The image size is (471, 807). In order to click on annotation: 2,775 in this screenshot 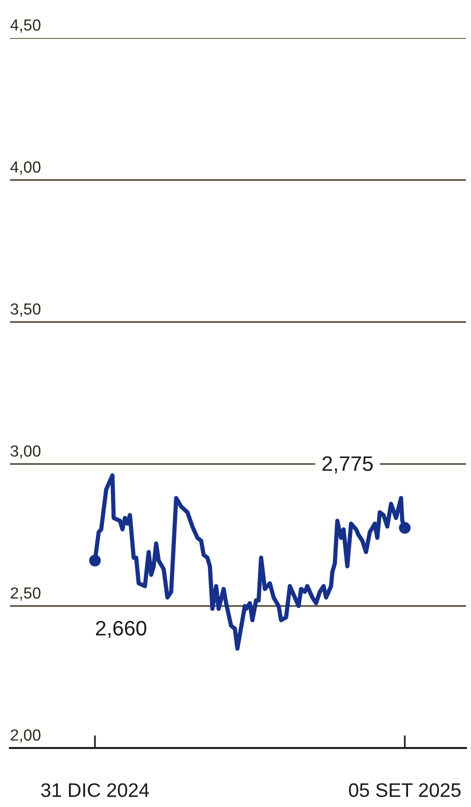, I will do `click(347, 465)`.